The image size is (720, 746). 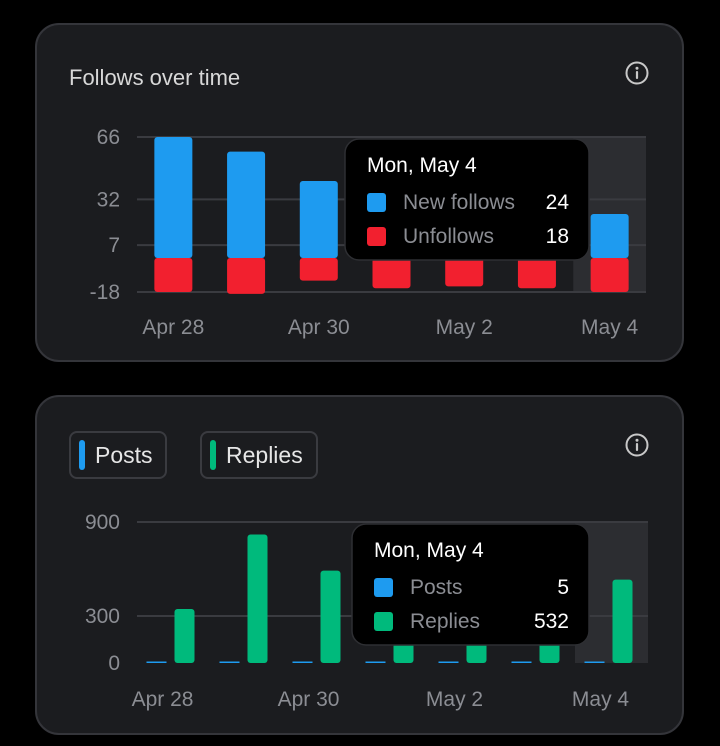 I want to click on tooltip-label: Posts, so click(x=436, y=587).